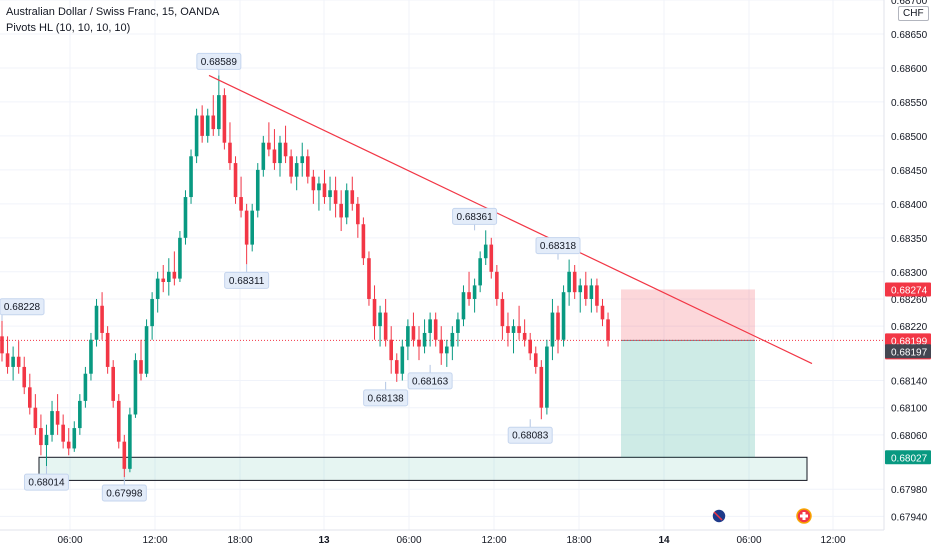 The width and height of the screenshot is (932, 550). I want to click on support-zone, so click(423, 468).